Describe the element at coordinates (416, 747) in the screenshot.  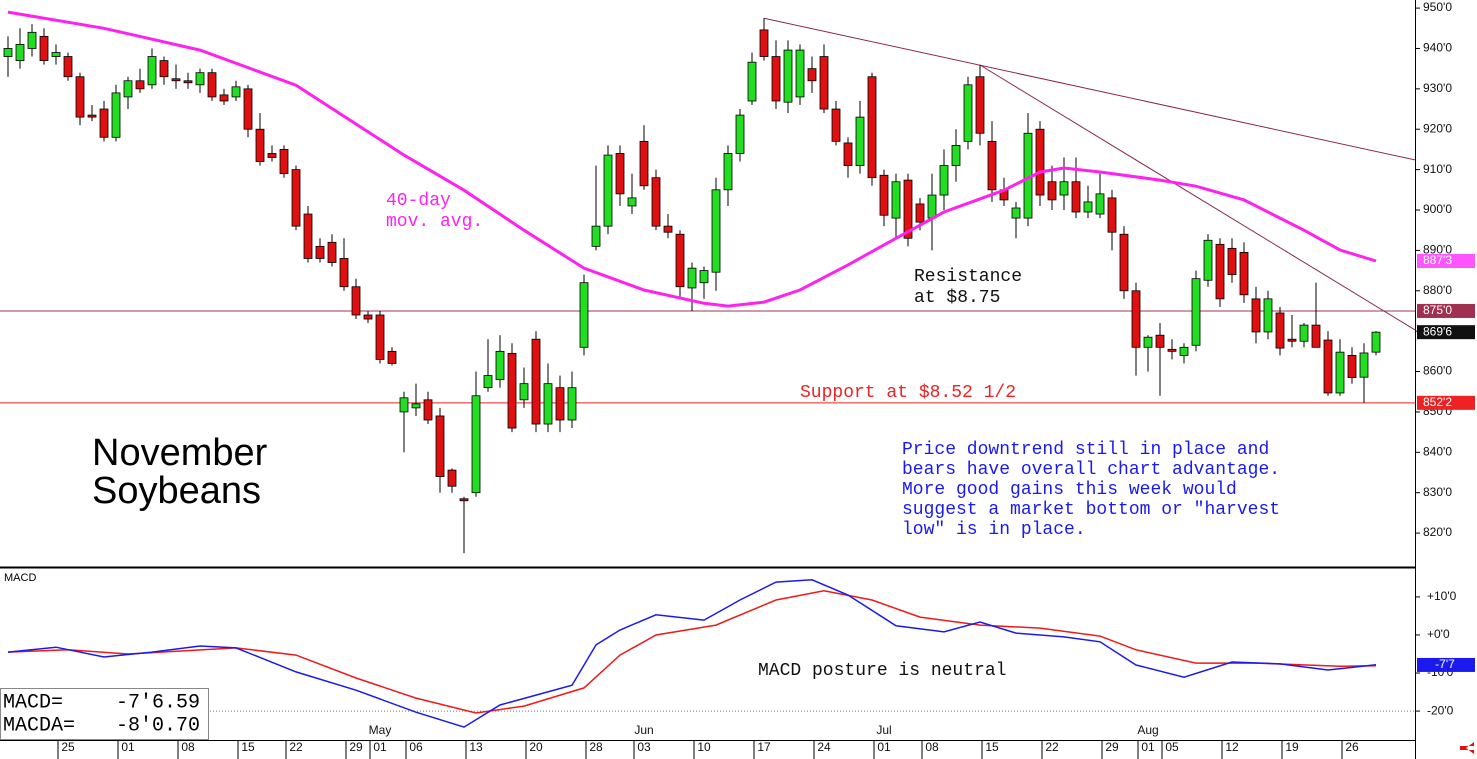
I see `x-tick-label: 06` at that location.